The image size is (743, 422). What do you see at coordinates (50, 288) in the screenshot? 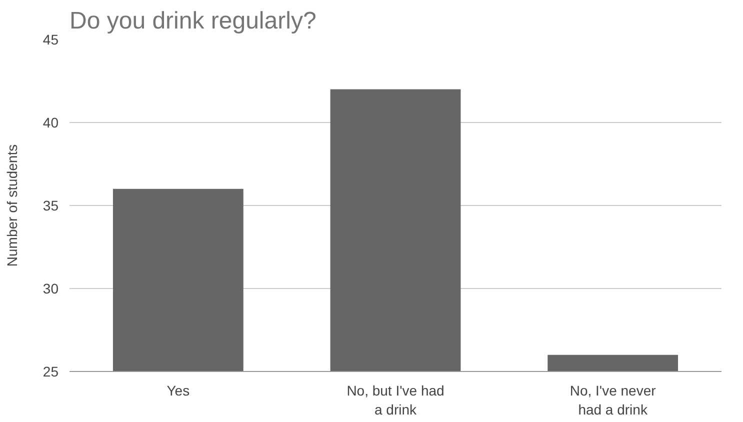
I see `y-tick-label: 30` at bounding box center [50, 288].